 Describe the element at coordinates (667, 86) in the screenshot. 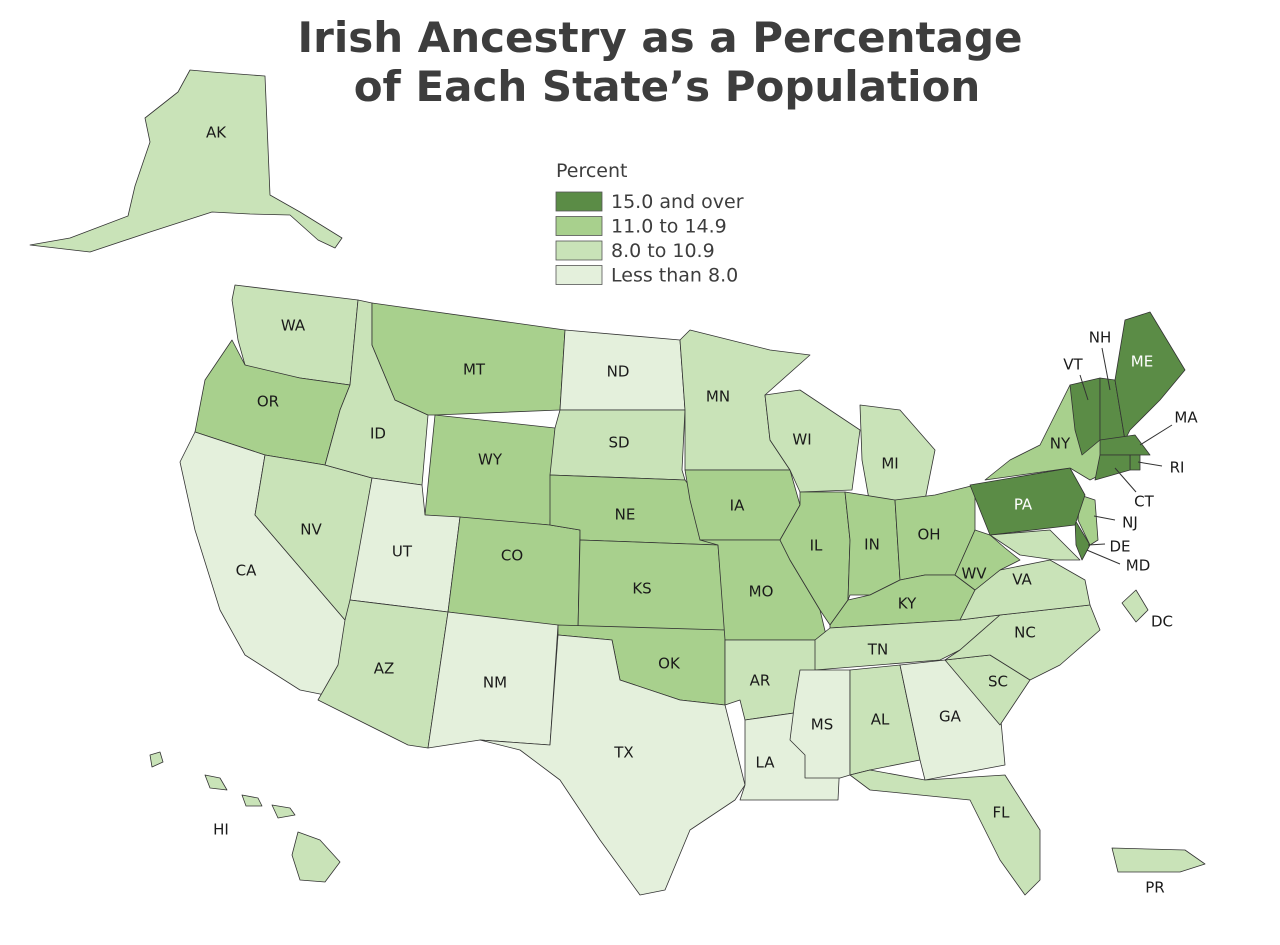

I see `title: of Each State’s Population` at that location.